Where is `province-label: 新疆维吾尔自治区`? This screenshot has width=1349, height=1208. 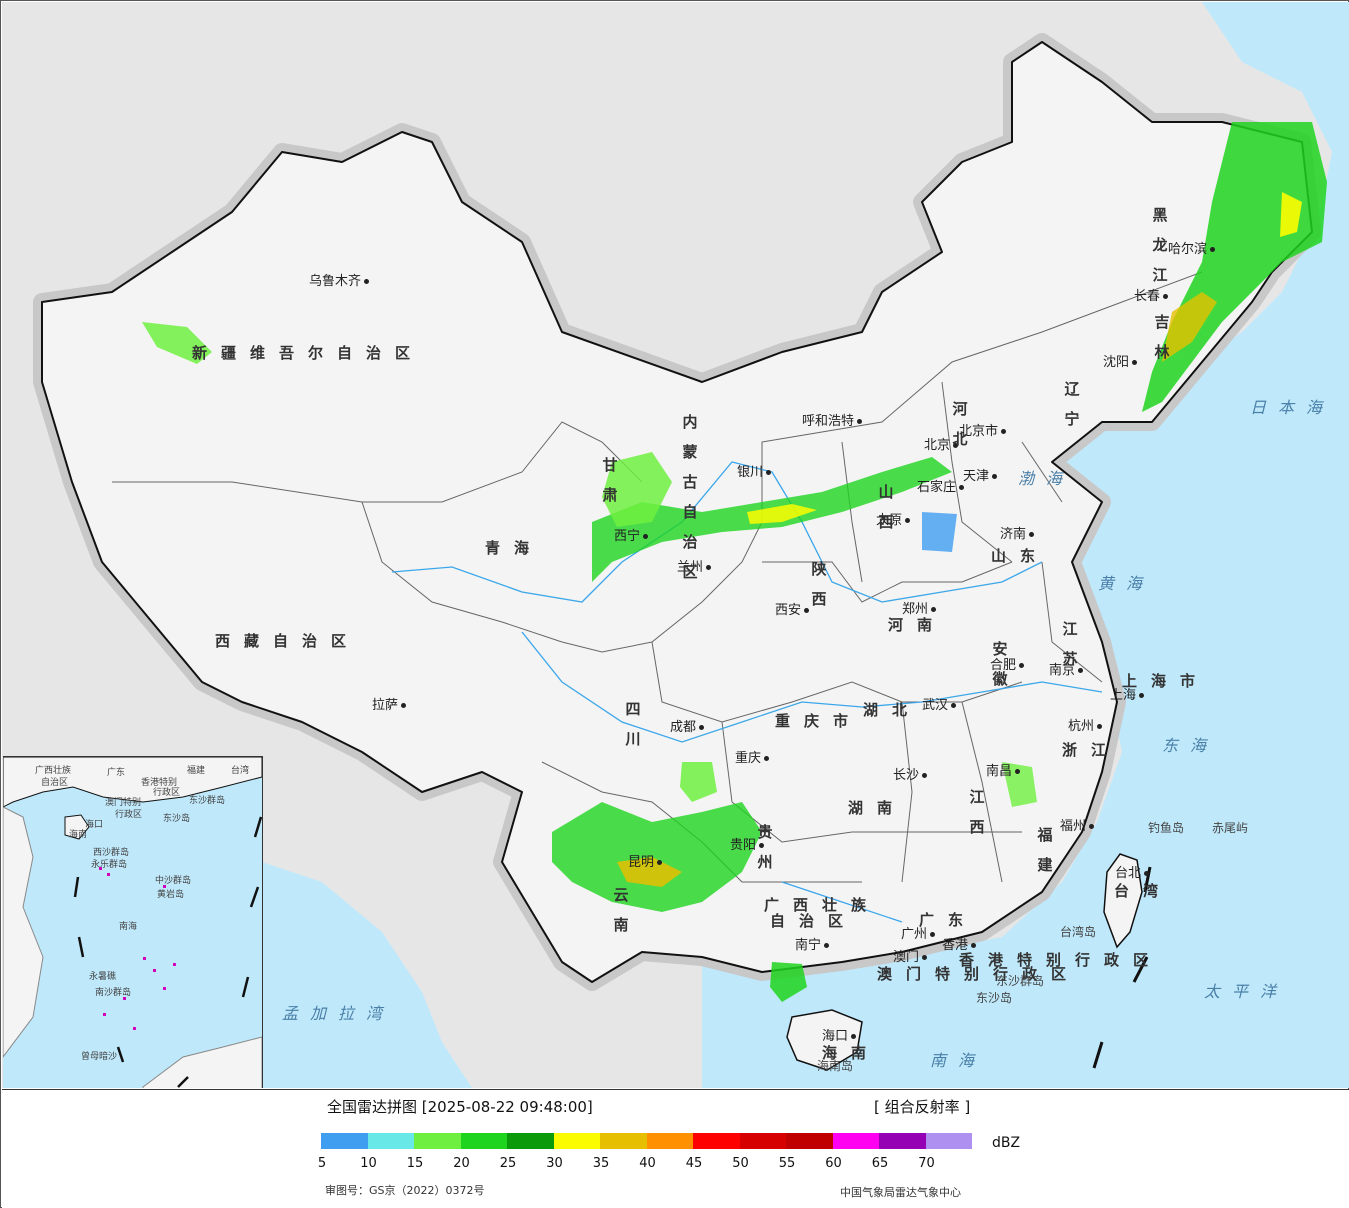 province-label: 新疆维吾尔自治区 is located at coordinates (308, 353).